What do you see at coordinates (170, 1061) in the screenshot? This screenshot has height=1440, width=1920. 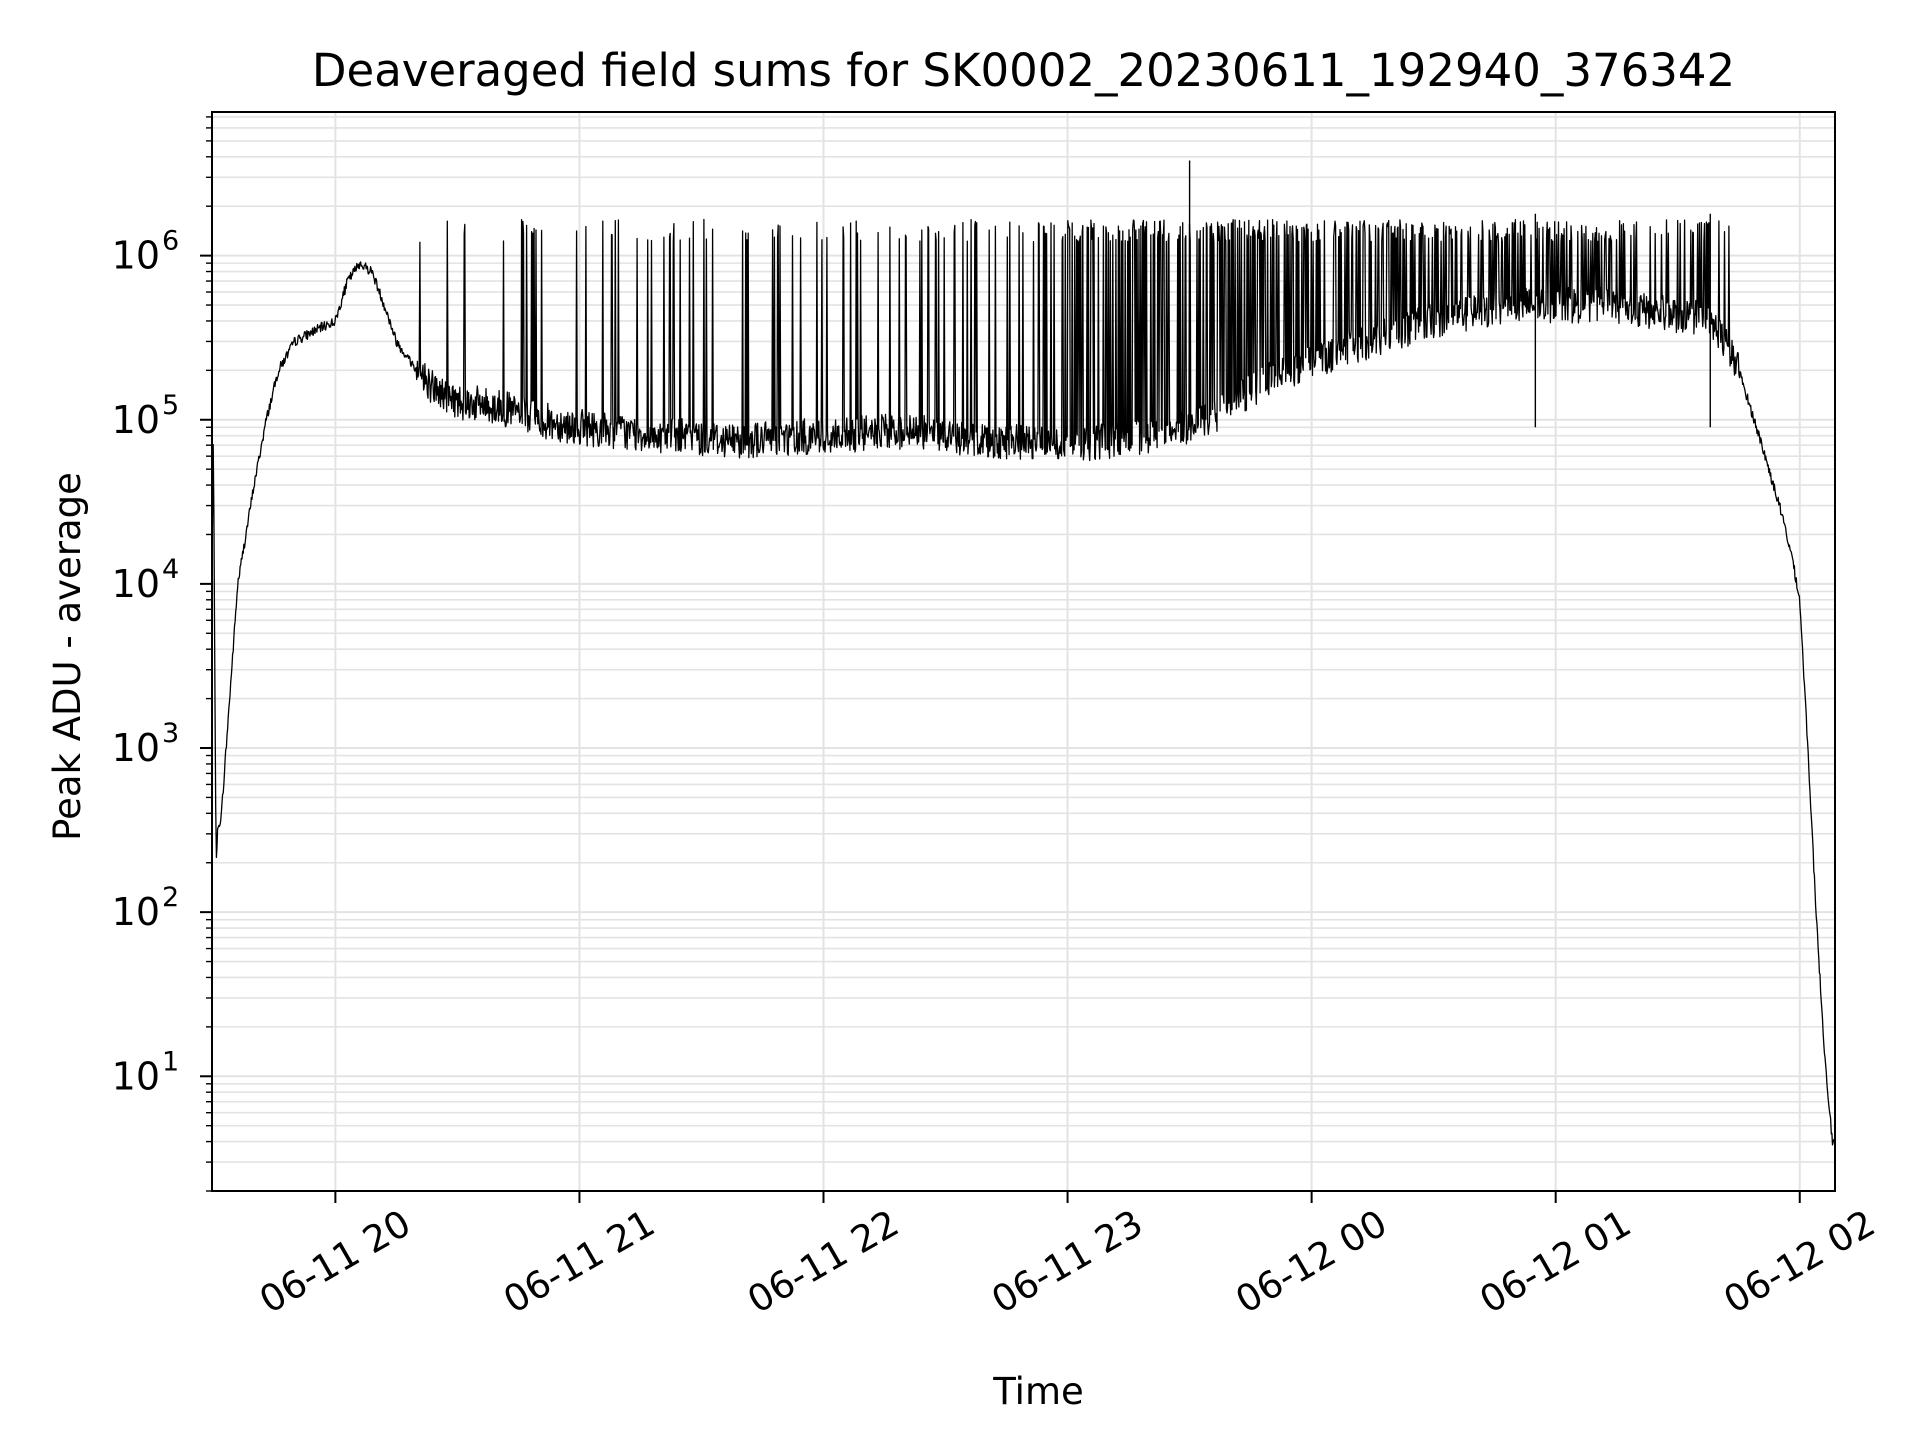 I see `y-tick-exponent: 1` at bounding box center [170, 1061].